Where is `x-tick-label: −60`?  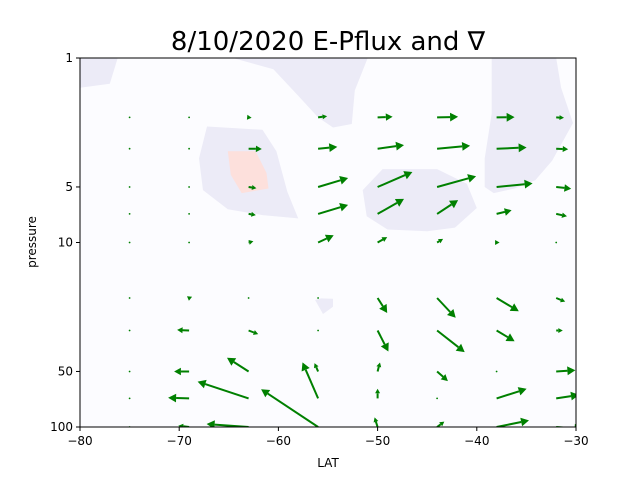 x-tick-label: −60 is located at coordinates (278, 441).